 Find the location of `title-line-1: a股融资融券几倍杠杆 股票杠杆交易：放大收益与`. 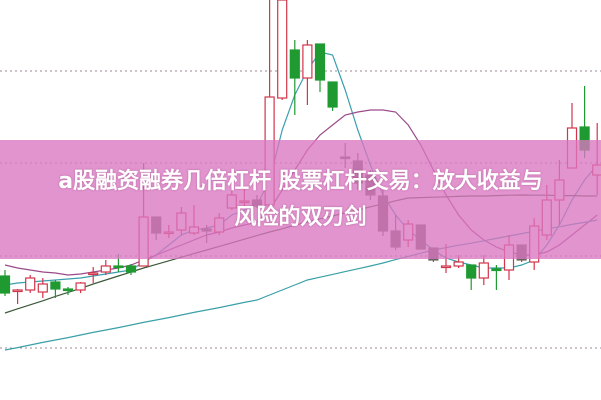

title-line-1: a股融资融券几倍杠杆 股票杠杆交易：放大收益与 is located at coordinates (300, 181).